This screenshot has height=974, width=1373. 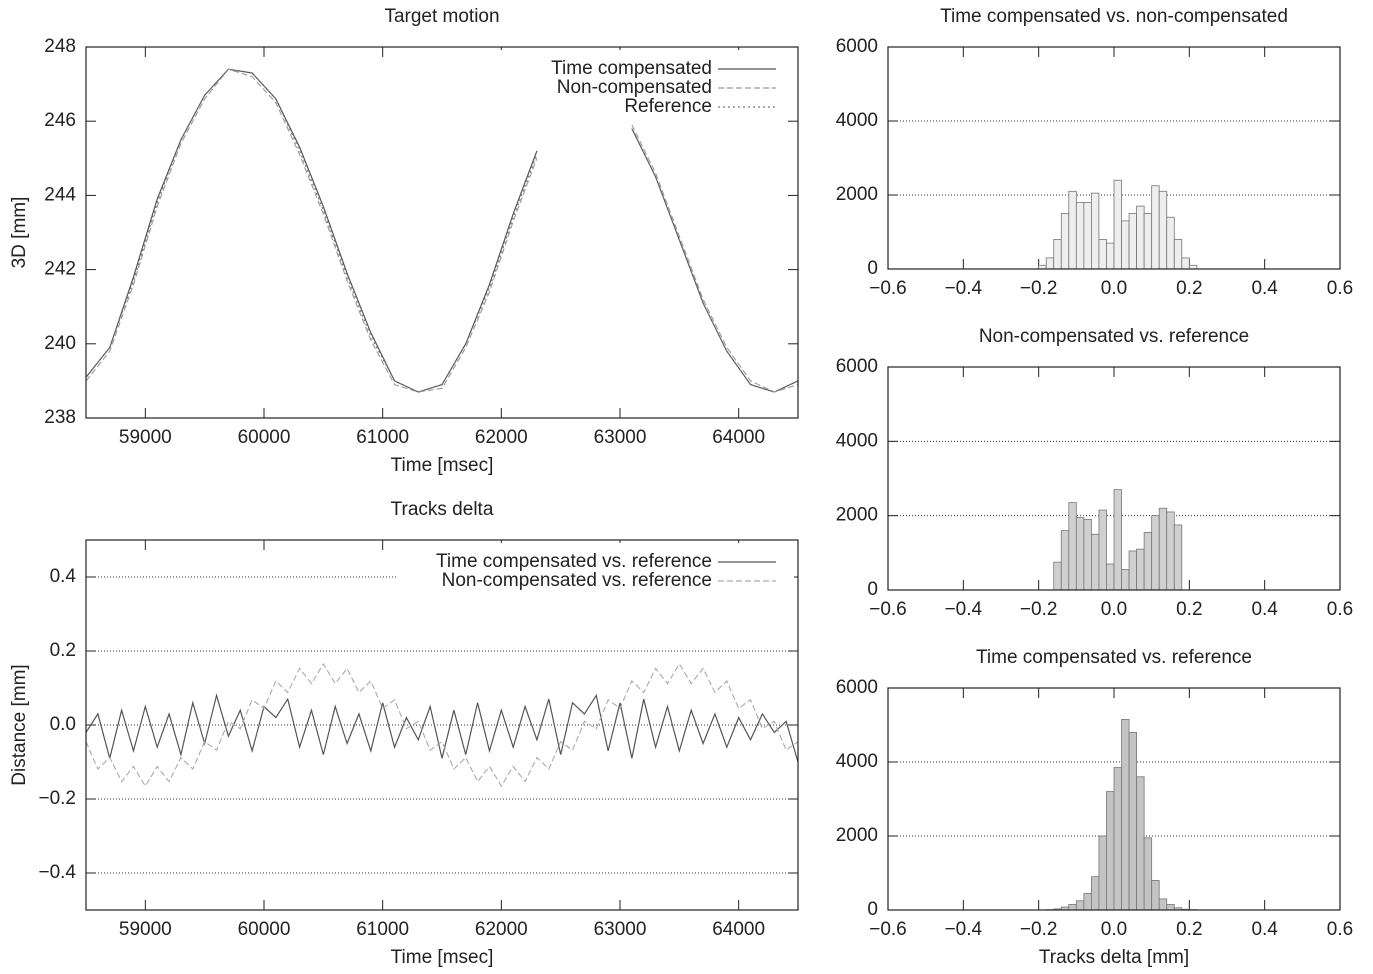 What do you see at coordinates (60, 417) in the screenshot?
I see `y-tick-label: 238` at bounding box center [60, 417].